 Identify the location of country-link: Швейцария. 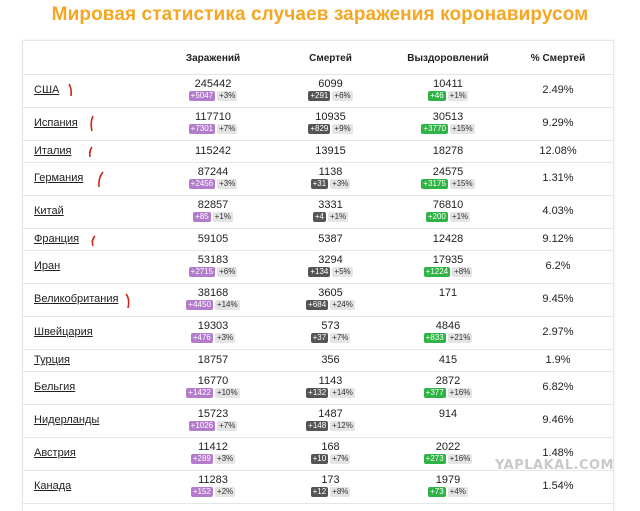
(63, 332).